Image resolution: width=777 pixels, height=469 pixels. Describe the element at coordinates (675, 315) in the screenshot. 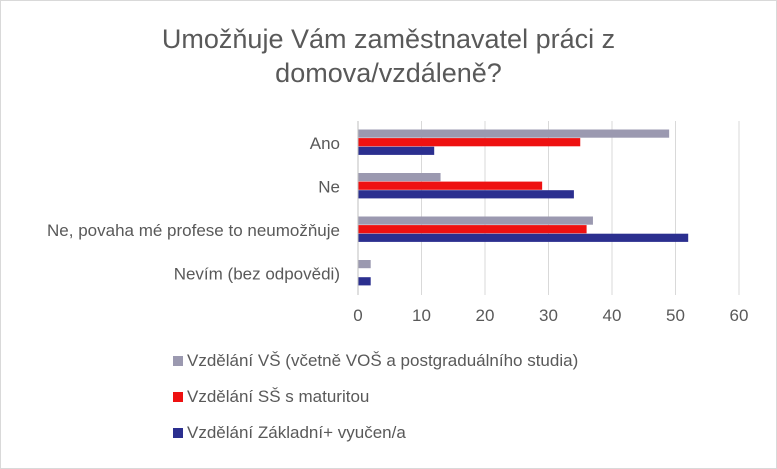

I see `x-tick-label-50: 50` at that location.